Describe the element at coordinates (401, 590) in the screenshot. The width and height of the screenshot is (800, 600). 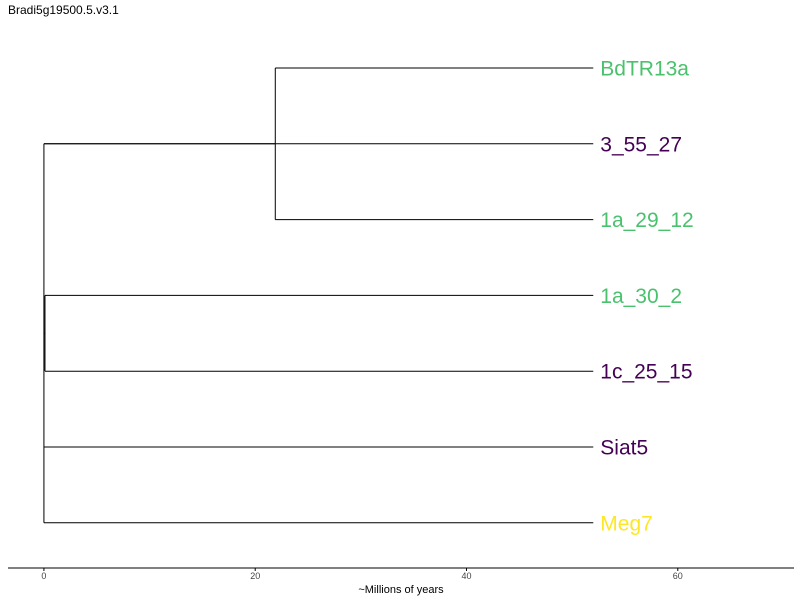
I see `x-axis-title: ~Millions of years` at that location.